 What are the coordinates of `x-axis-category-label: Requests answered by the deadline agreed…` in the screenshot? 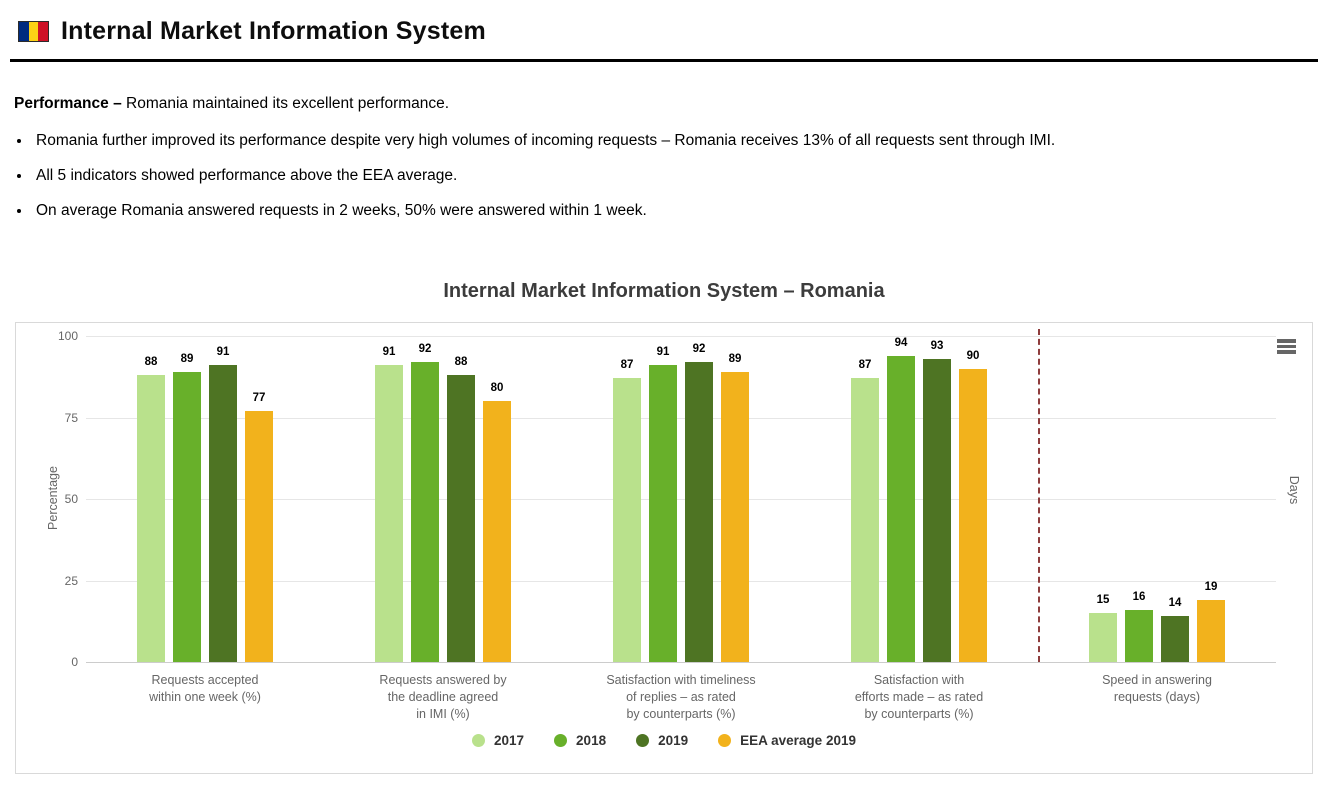 It's located at (443, 697).